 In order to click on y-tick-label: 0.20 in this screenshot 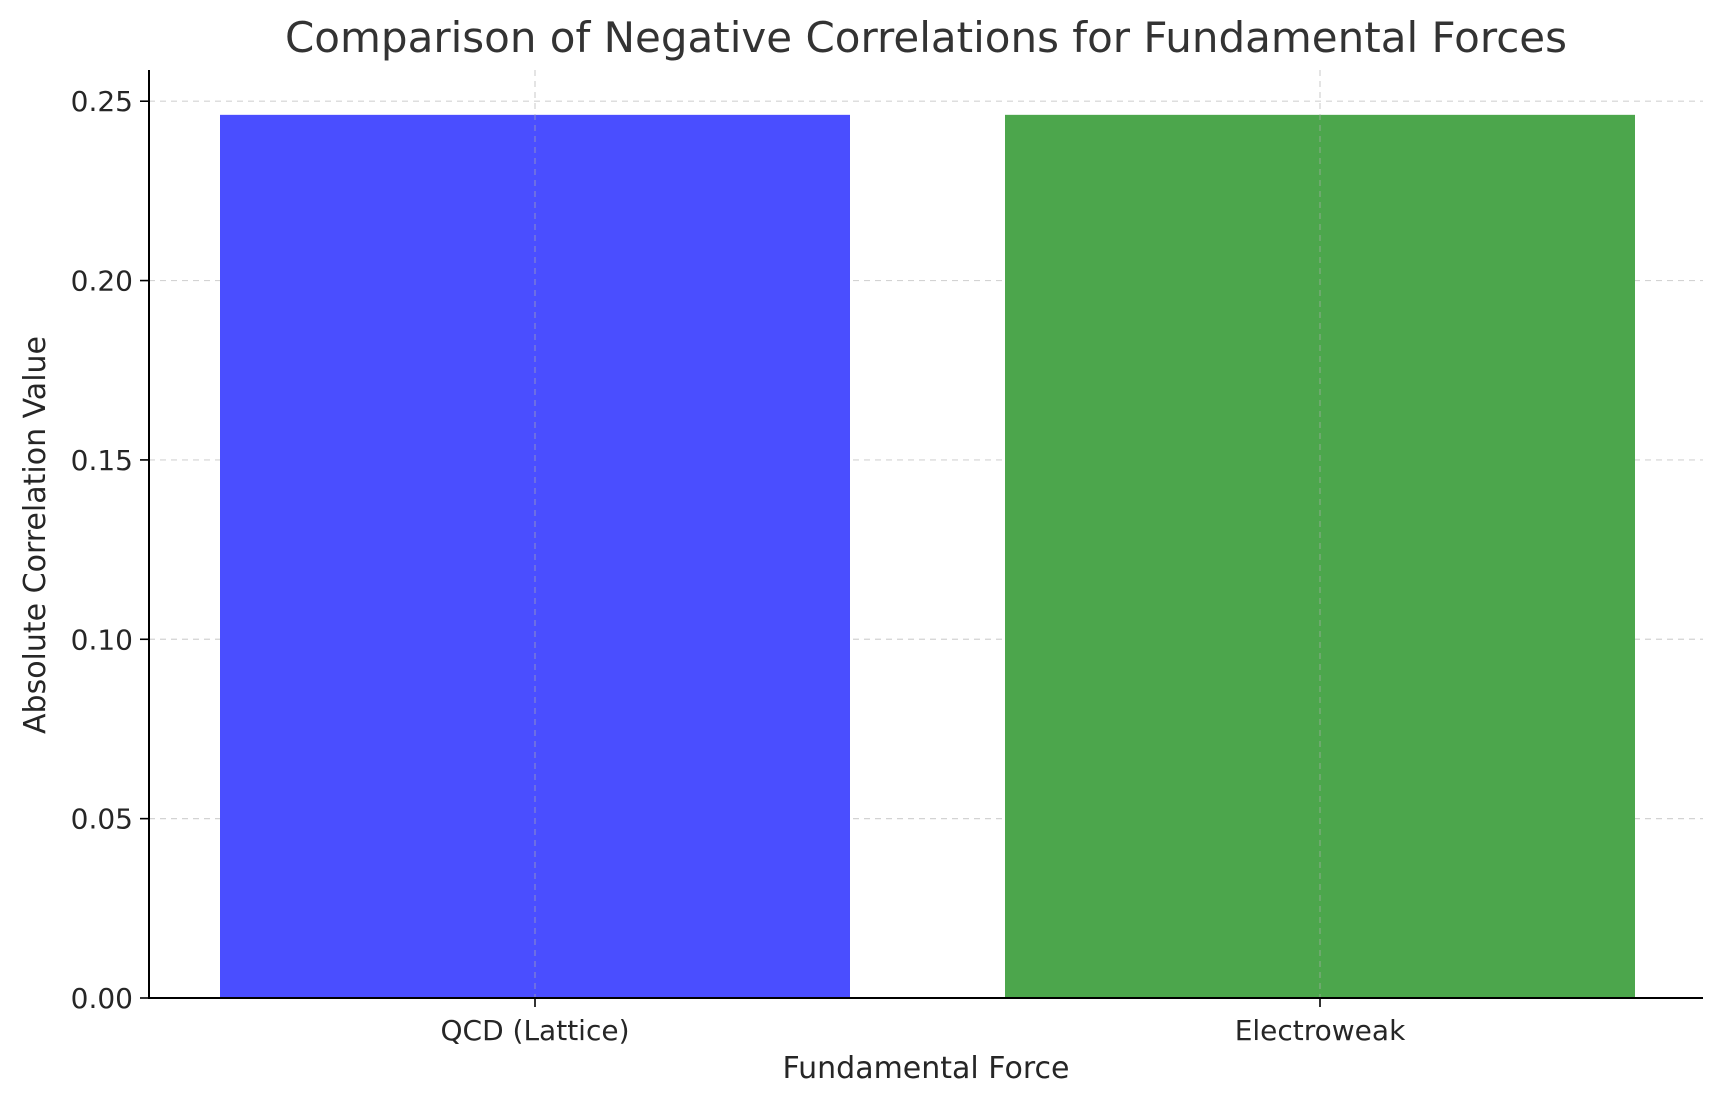, I will do `click(102, 281)`.